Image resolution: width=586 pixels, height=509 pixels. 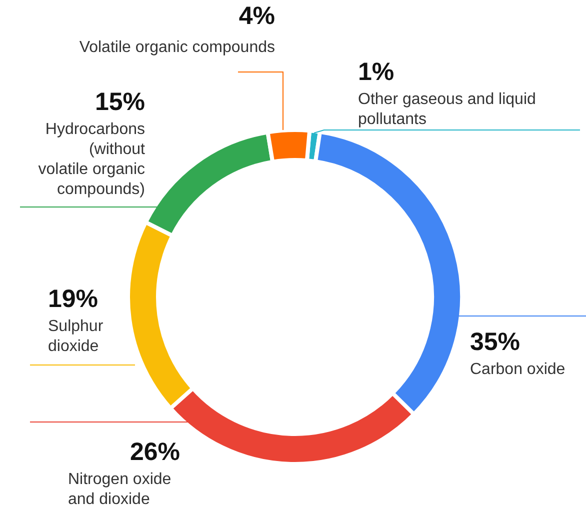 What do you see at coordinates (119, 102) in the screenshot?
I see `data-label: 15%` at bounding box center [119, 102].